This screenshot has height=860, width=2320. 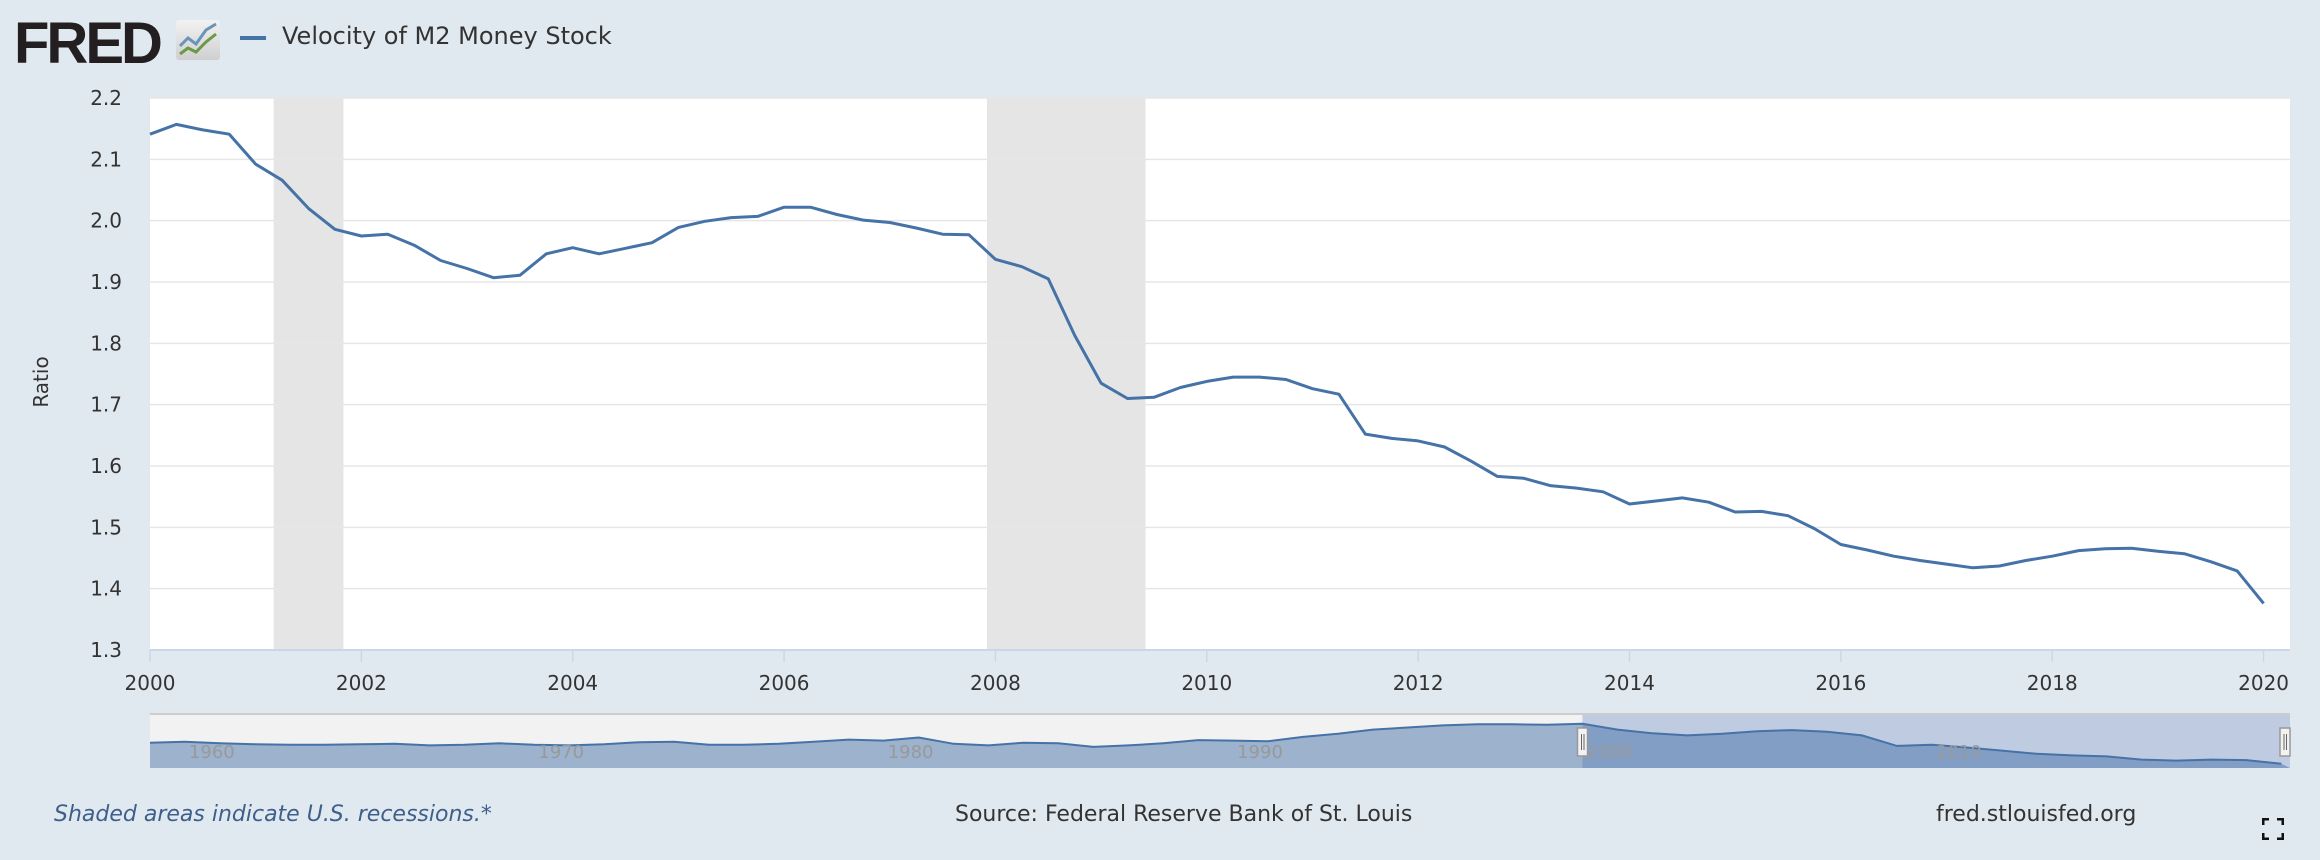 I want to click on y-tick-label: 1.3, so click(x=106, y=650).